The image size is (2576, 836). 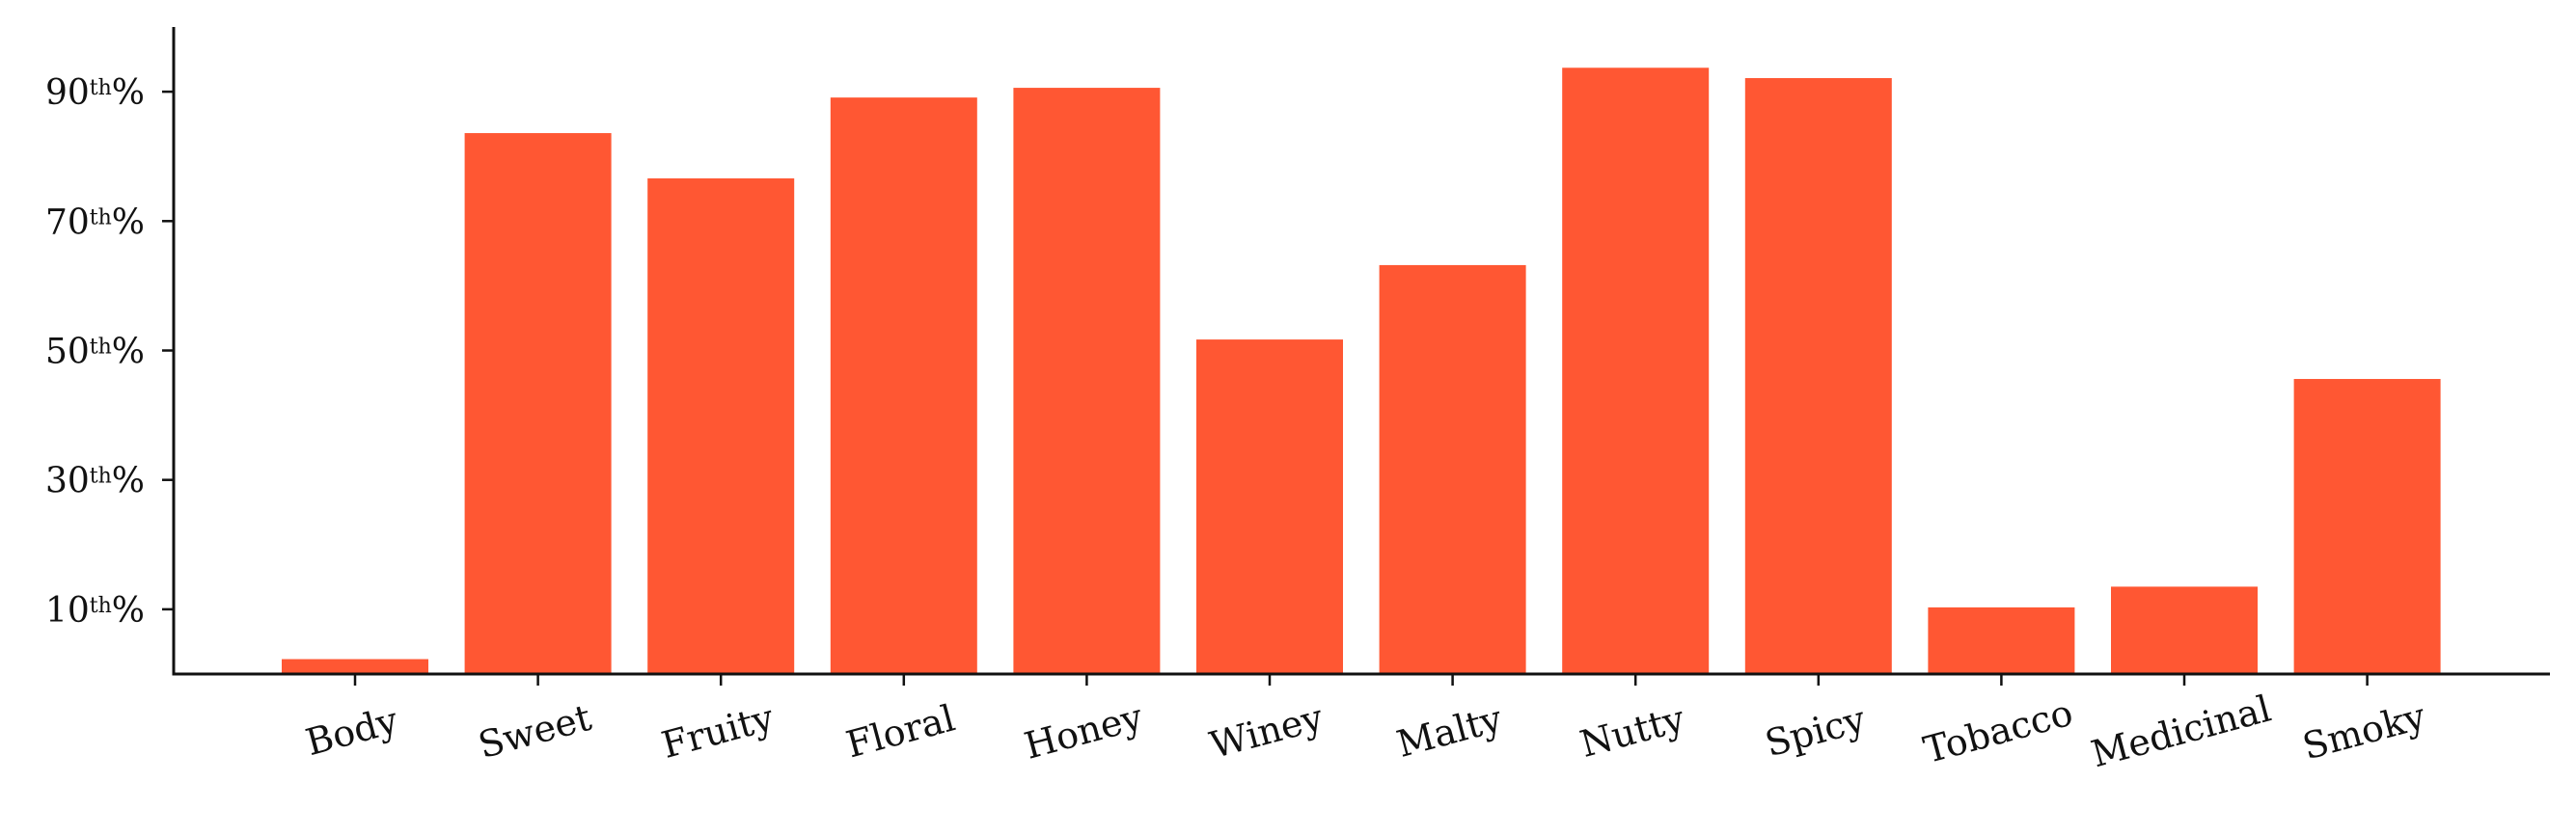 I want to click on x-tick-label: Body, so click(x=351, y=732).